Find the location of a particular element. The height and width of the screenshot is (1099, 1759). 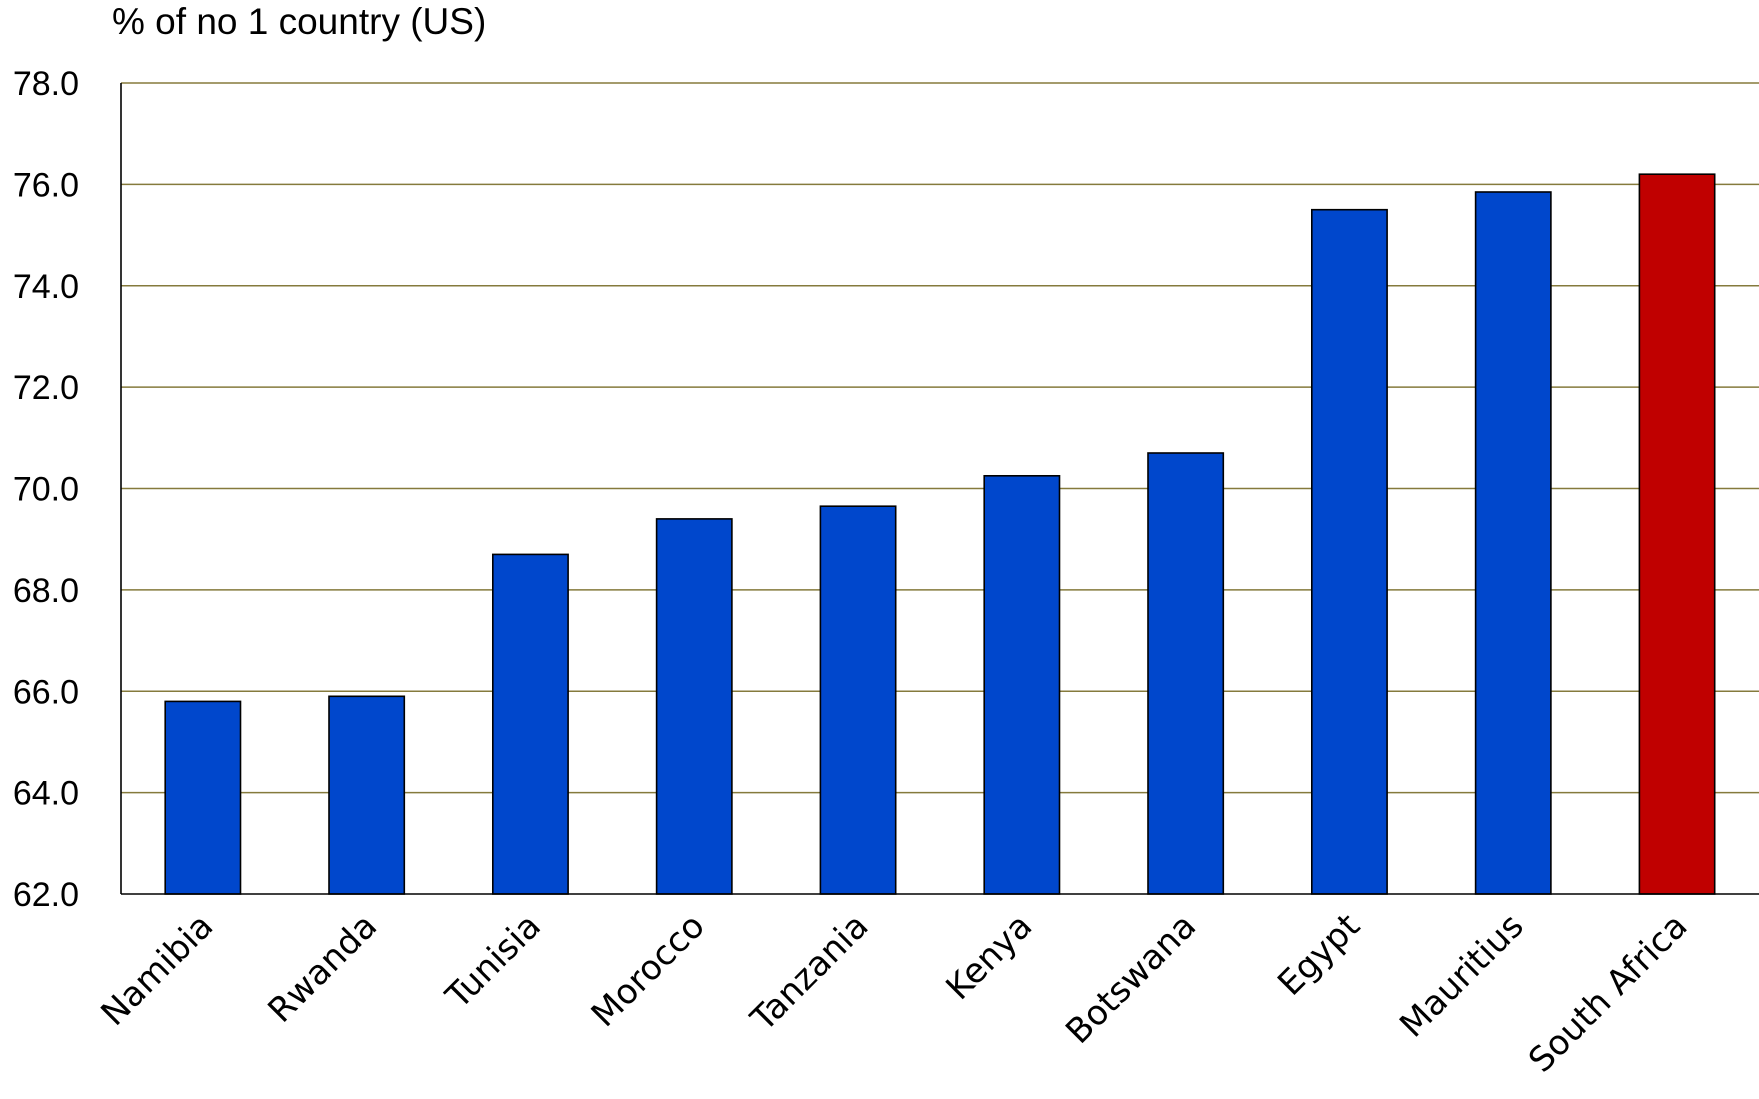

y-tick-label: 74.0 is located at coordinates (46, 287).